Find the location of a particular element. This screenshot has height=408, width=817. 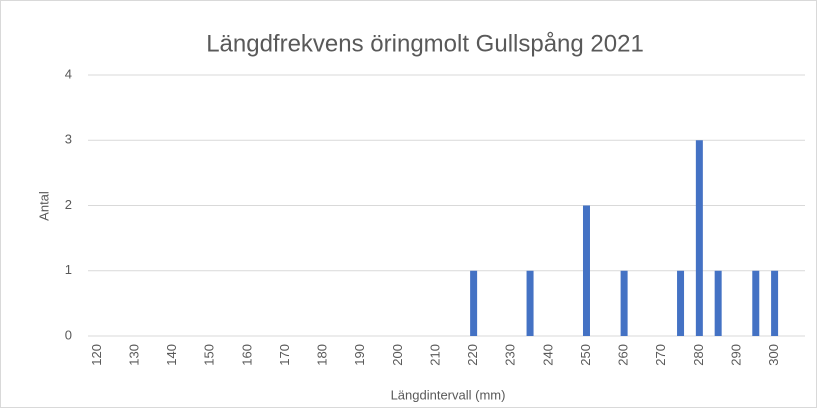

x-tick-label: 150 is located at coordinates (209, 355).